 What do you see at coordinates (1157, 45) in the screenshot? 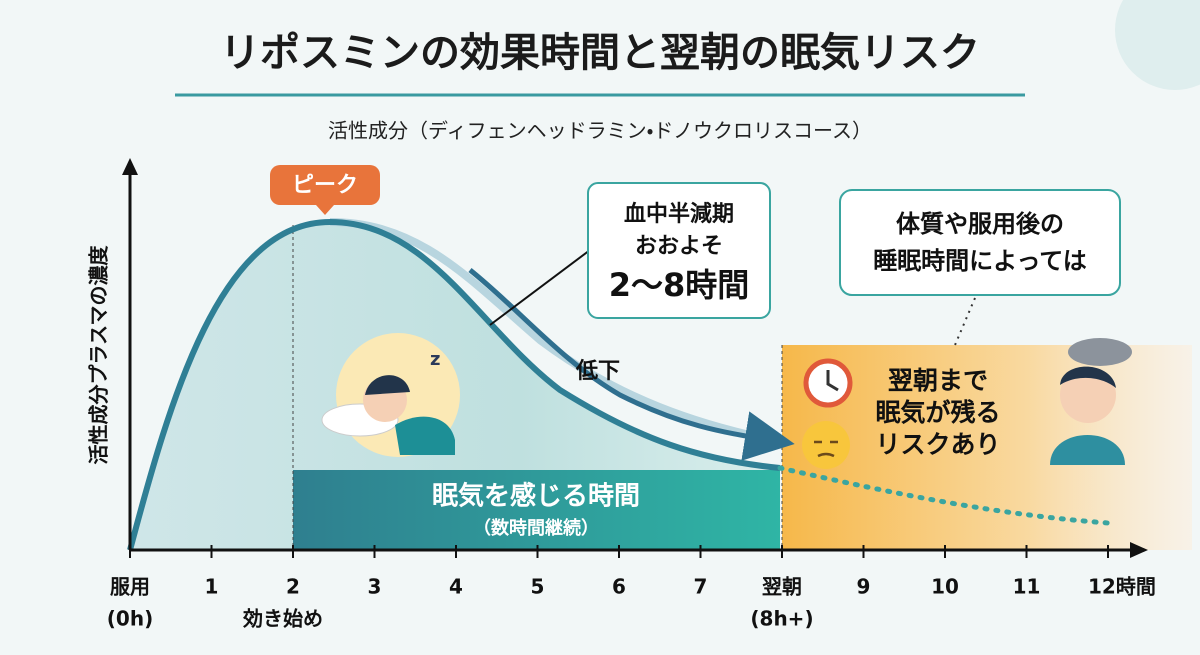
I see `decor` at bounding box center [1157, 45].